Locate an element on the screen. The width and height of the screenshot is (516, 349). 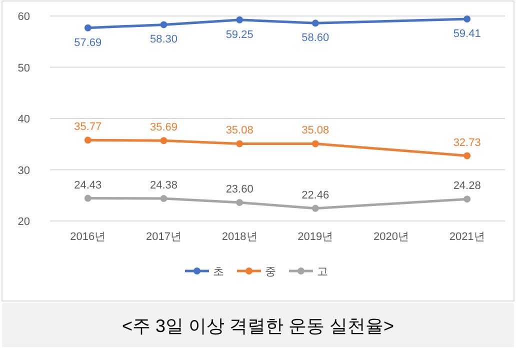
data-label: 57.69 is located at coordinates (88, 42).